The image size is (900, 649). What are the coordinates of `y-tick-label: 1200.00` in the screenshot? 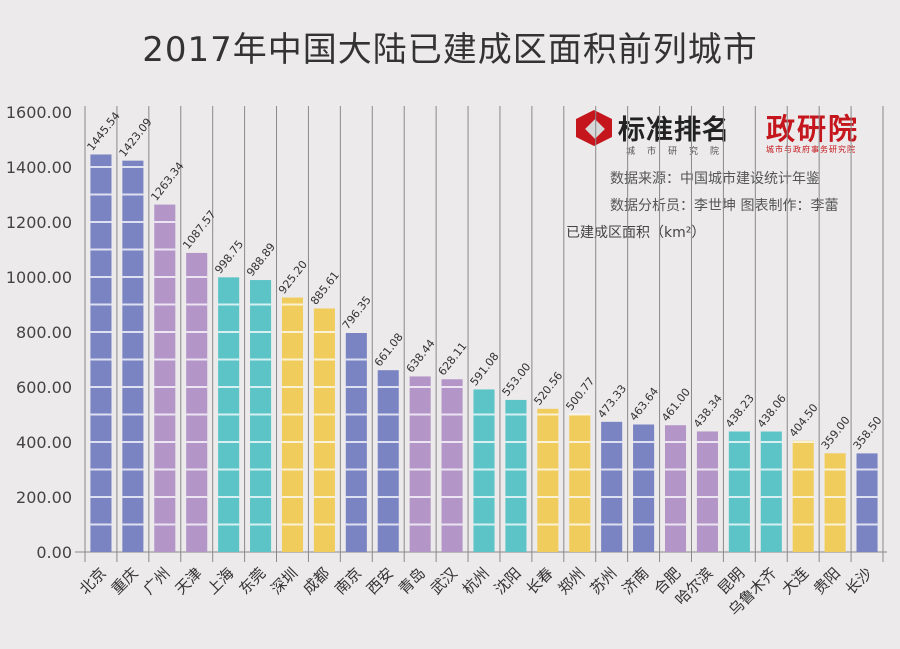 It's located at (39, 222).